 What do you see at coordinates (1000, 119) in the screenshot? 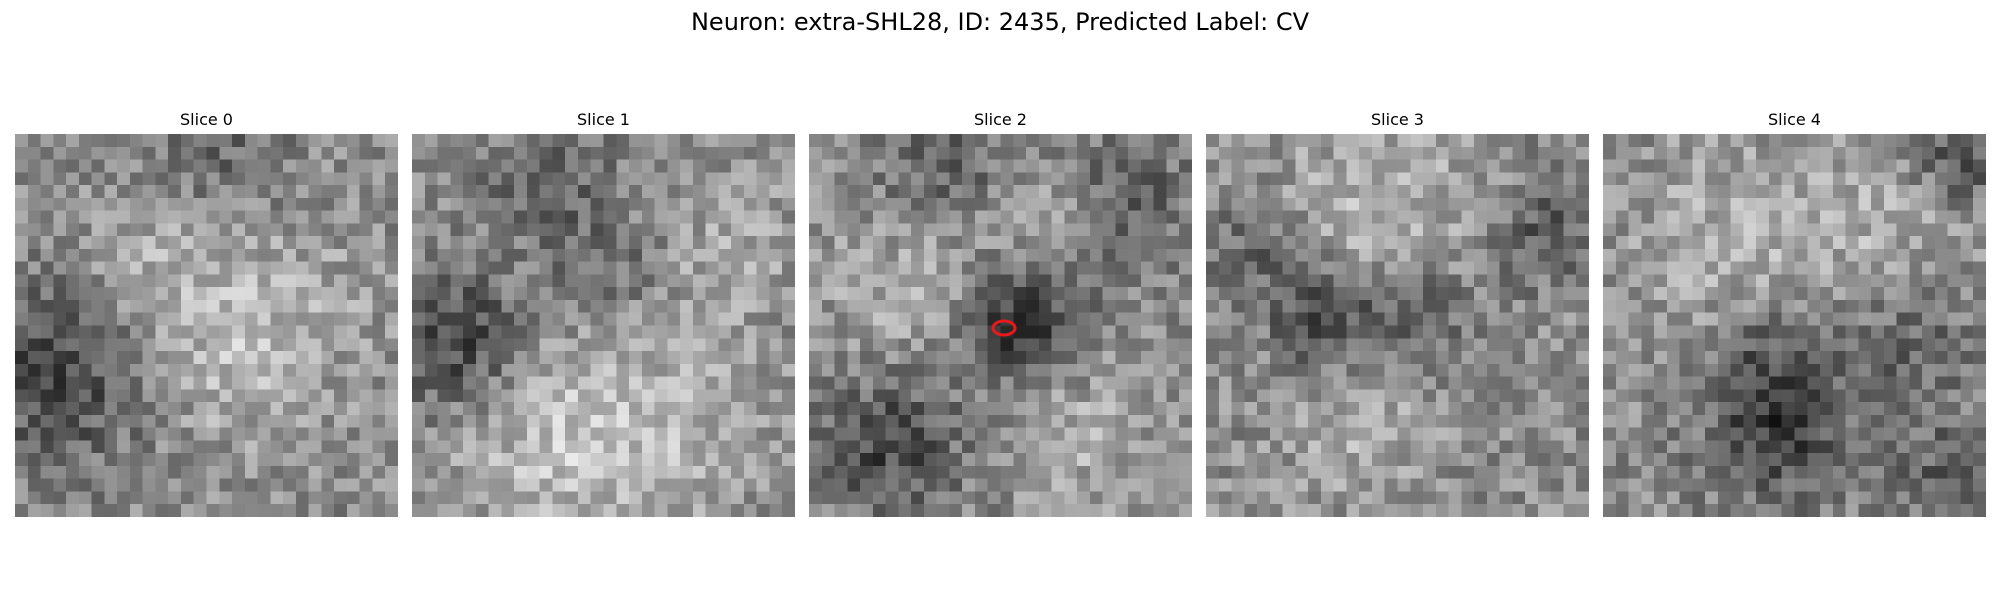
I see `slice-title-2: Slice 2` at bounding box center [1000, 119].